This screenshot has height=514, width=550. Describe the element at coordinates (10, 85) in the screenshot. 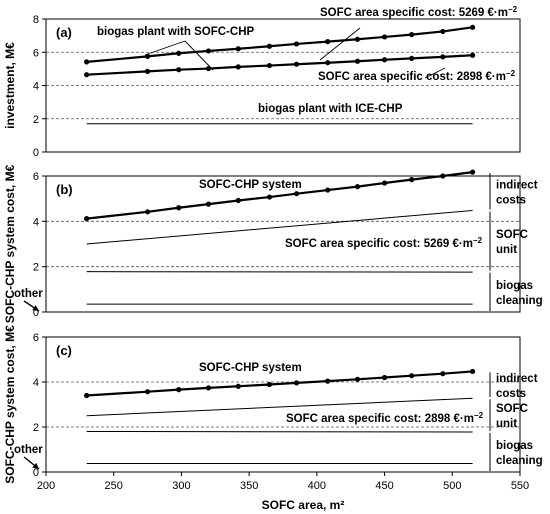

I see `y-axis-title: investment, M€` at that location.